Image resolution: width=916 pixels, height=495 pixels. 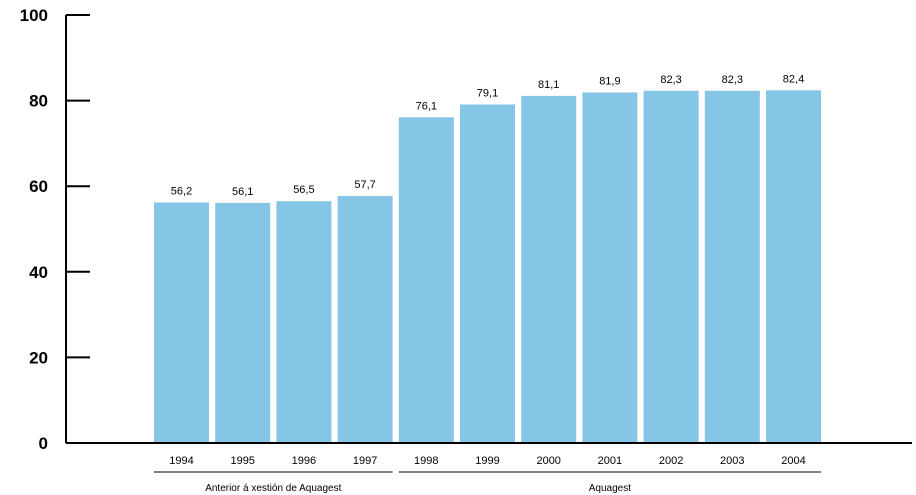 I want to click on category-label-1996: 1996, so click(x=304, y=461).